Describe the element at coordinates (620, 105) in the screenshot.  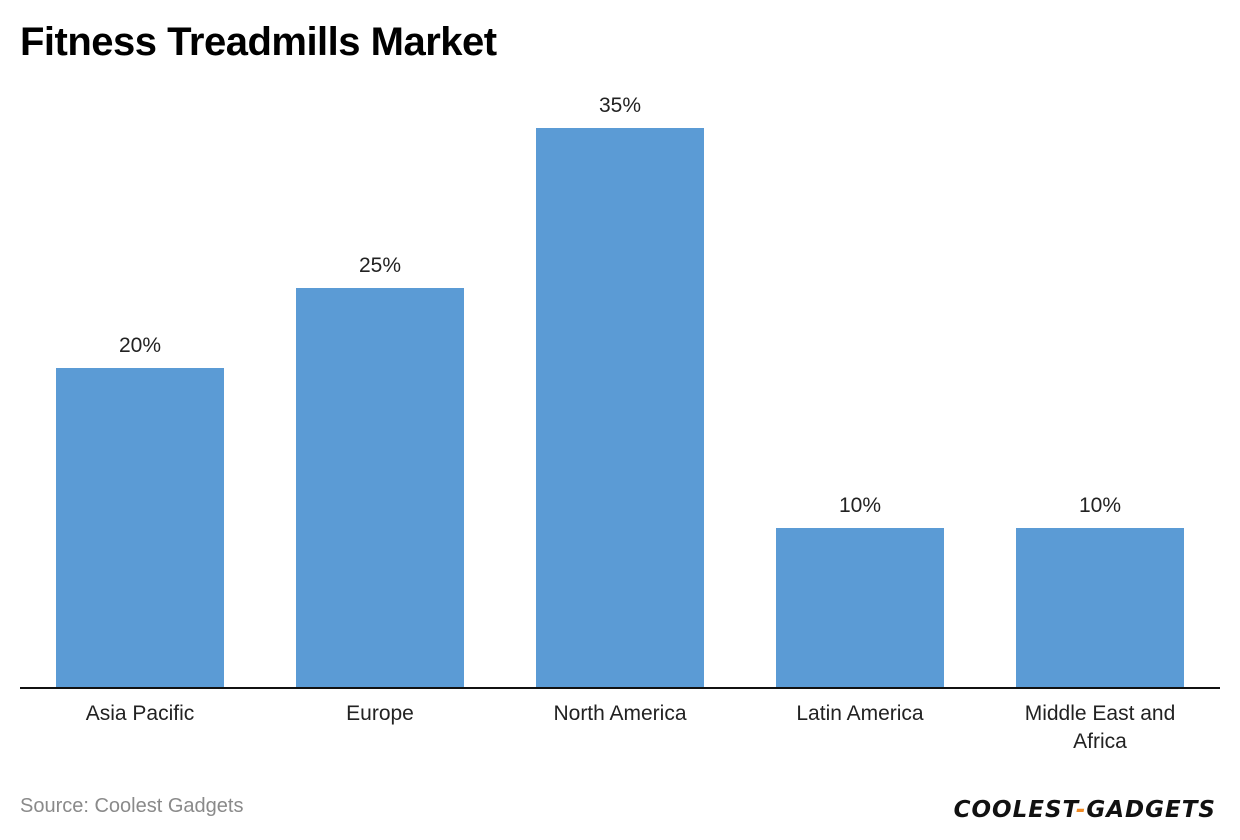
I see `data-label: 35%` at that location.